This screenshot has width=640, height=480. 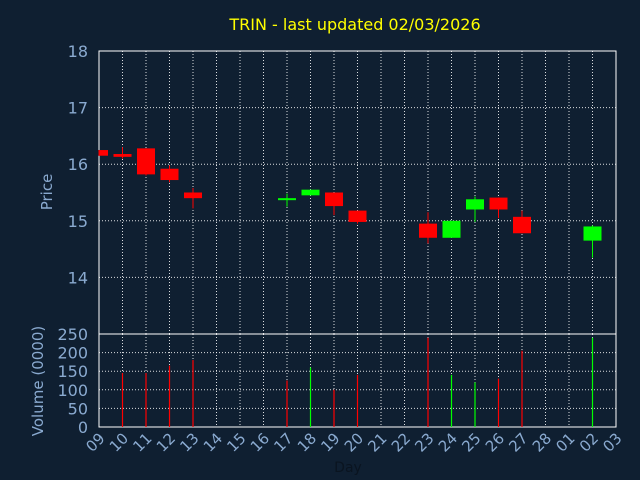 What do you see at coordinates (612, 442) in the screenshot?
I see `x-tick-label: 03` at bounding box center [612, 442].